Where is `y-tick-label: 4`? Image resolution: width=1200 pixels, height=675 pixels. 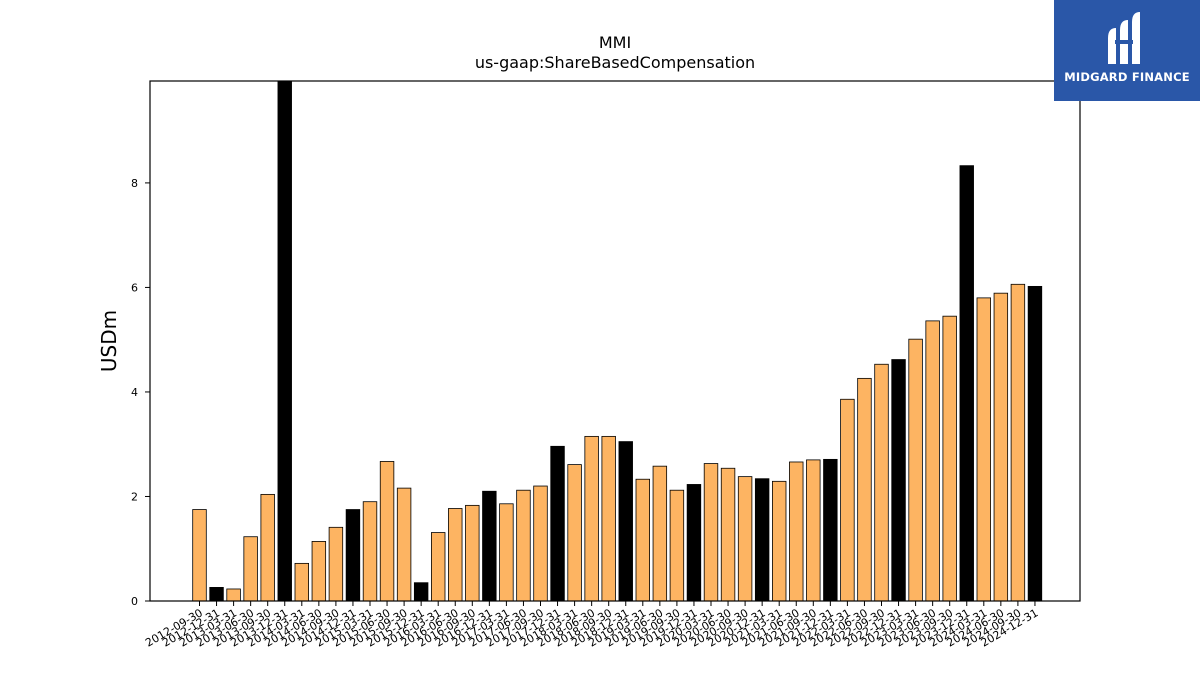
y-tick-label: 4 is located at coordinates (134, 392).